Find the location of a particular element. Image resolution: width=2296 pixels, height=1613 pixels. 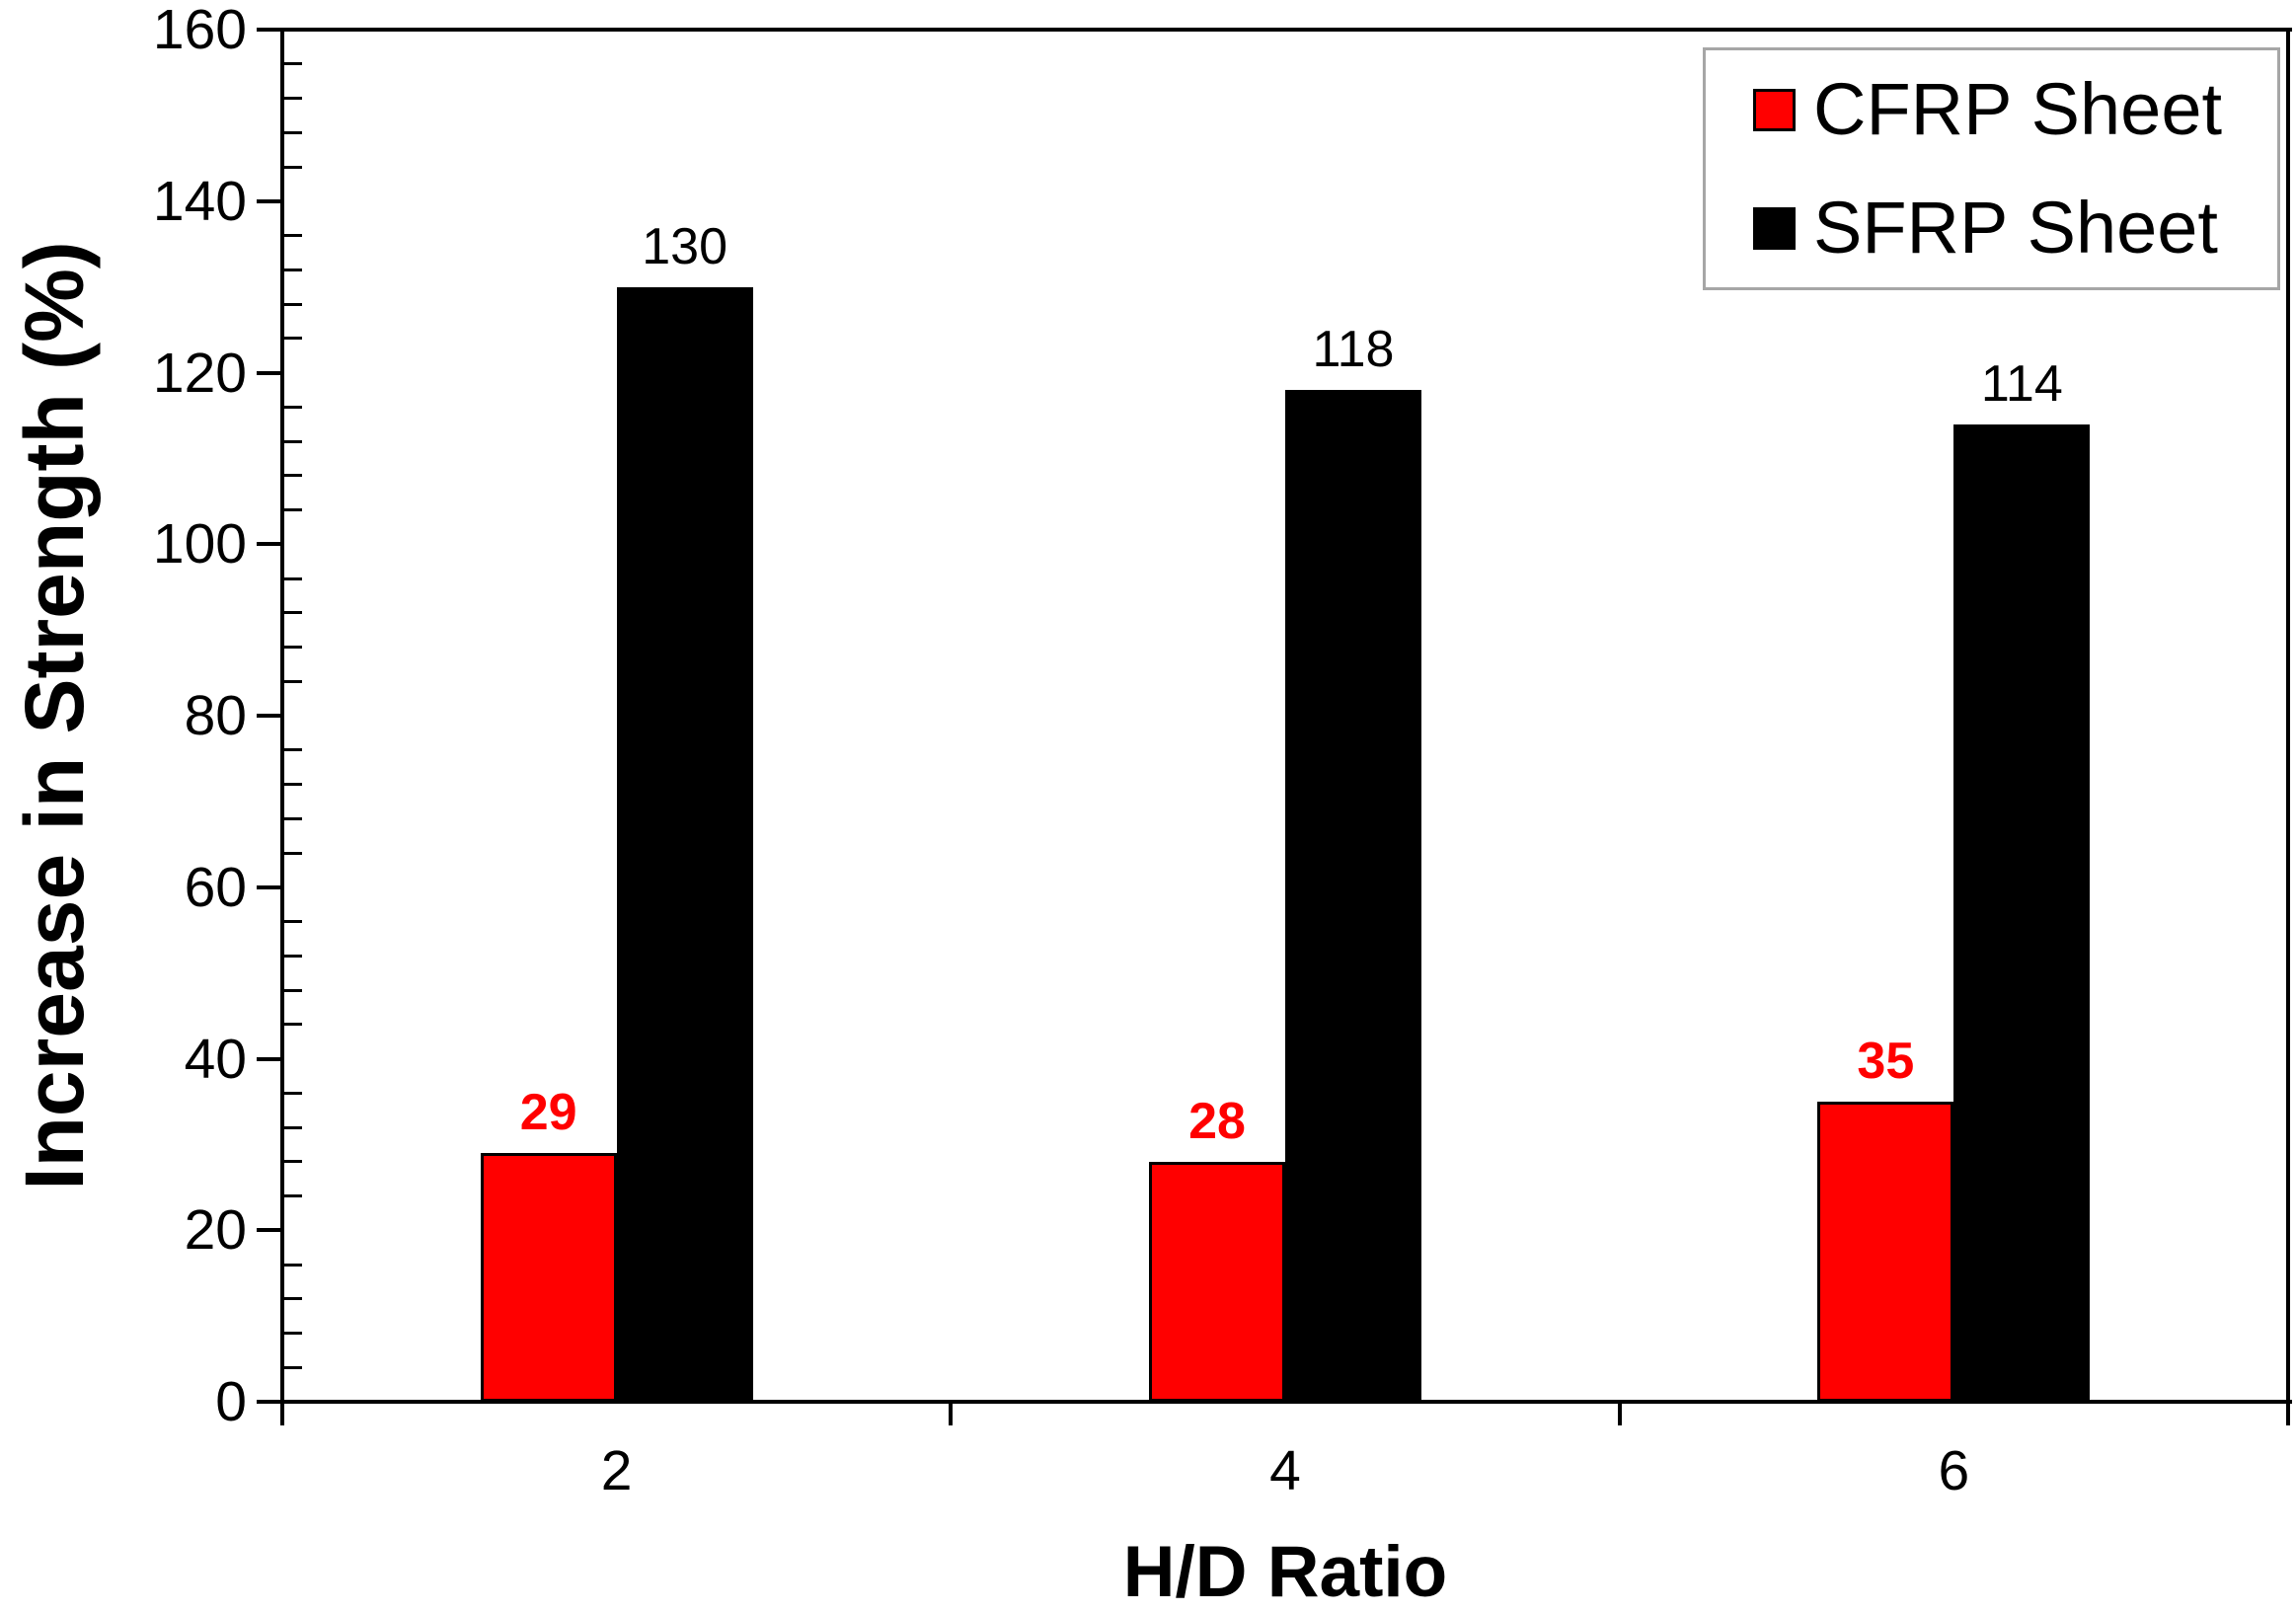

legend-item: CFRP Sheet is located at coordinates (2015, 109).